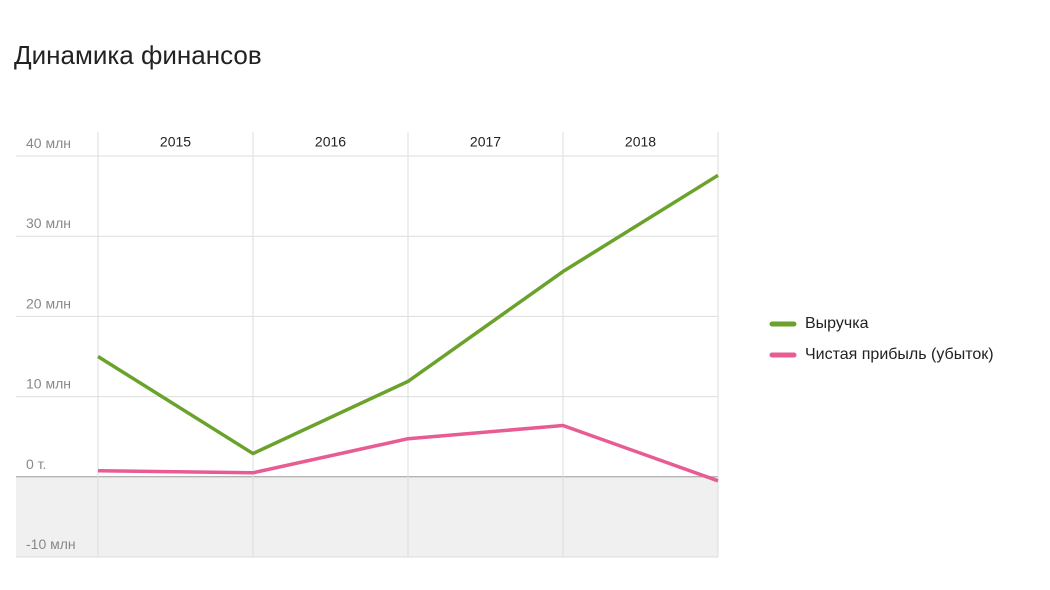 The width and height of the screenshot is (1050, 590). I want to click on y-tick-label: 0 т., so click(36, 464).